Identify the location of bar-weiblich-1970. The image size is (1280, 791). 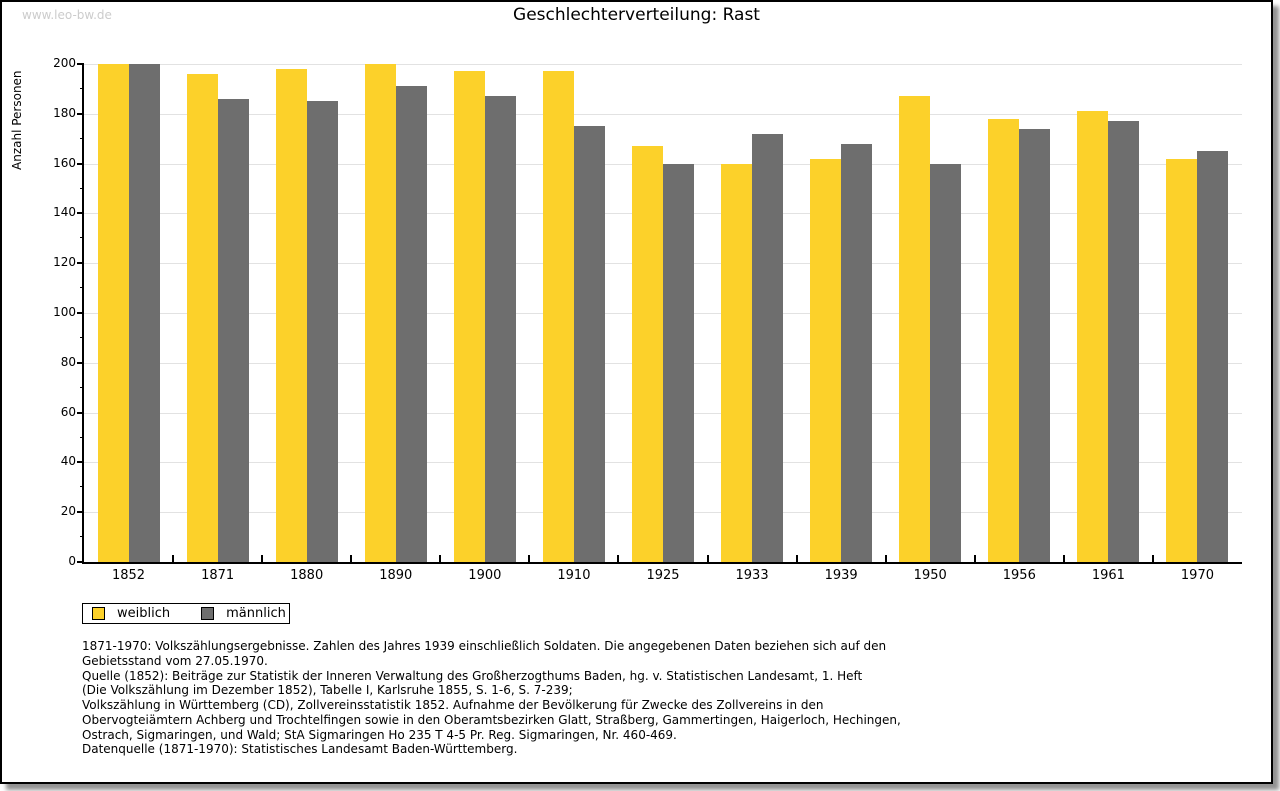
(1182, 360).